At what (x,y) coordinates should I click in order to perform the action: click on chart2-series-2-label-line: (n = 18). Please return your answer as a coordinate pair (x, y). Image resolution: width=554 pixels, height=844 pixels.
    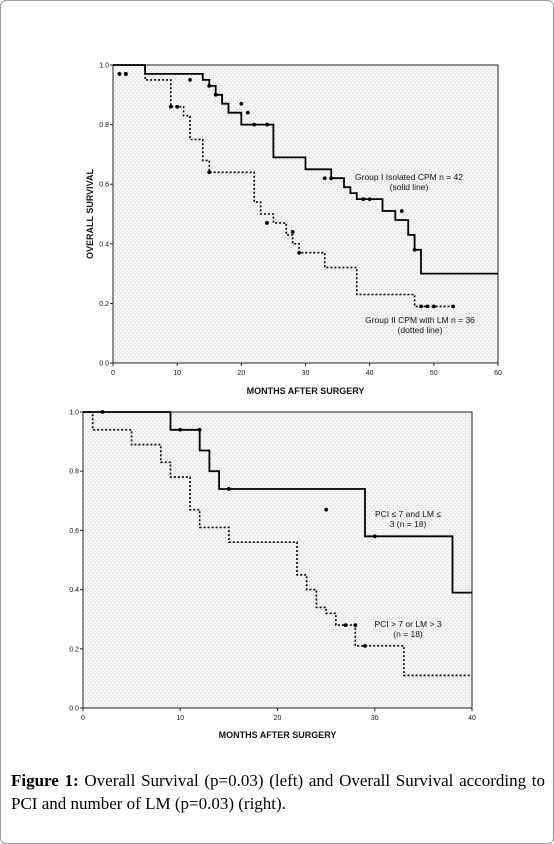
    Looking at the image, I should click on (408, 634).